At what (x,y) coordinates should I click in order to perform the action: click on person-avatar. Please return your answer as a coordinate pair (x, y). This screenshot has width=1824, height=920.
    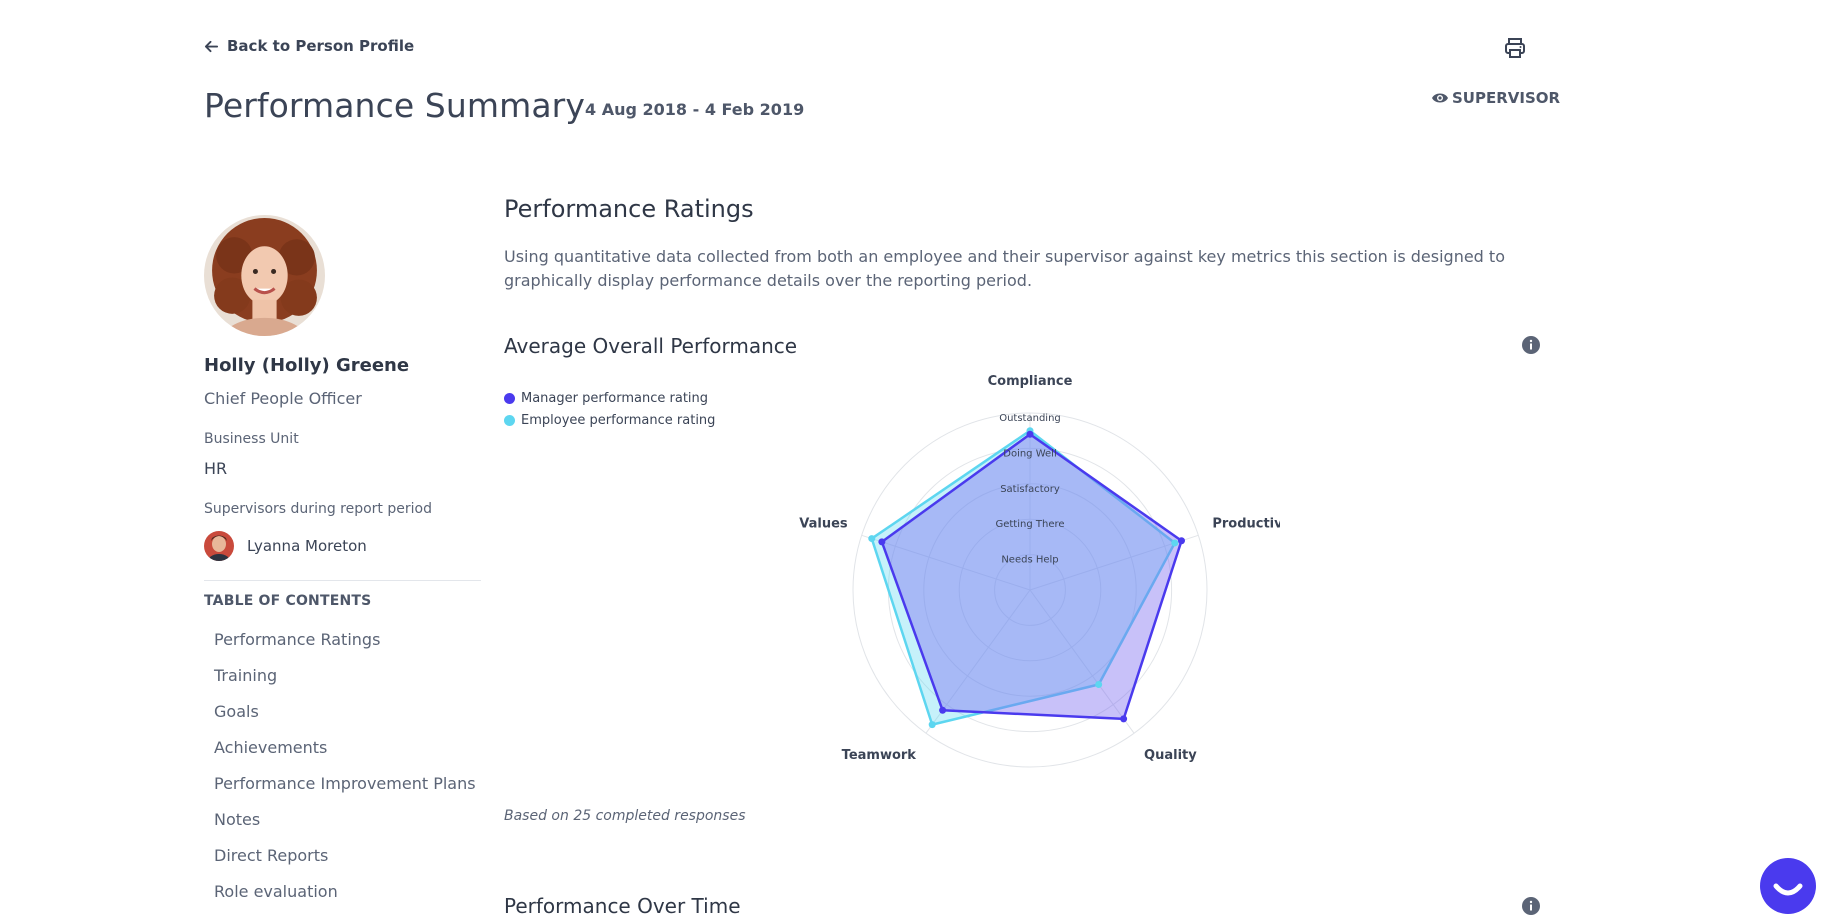
    Looking at the image, I should click on (264, 275).